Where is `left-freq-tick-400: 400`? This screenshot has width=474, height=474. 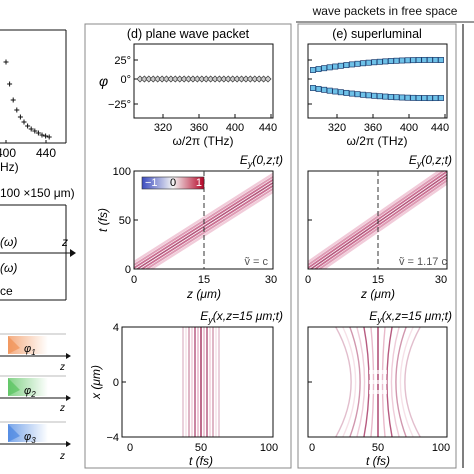 left-freq-tick-400: 400 is located at coordinates (8, 153).